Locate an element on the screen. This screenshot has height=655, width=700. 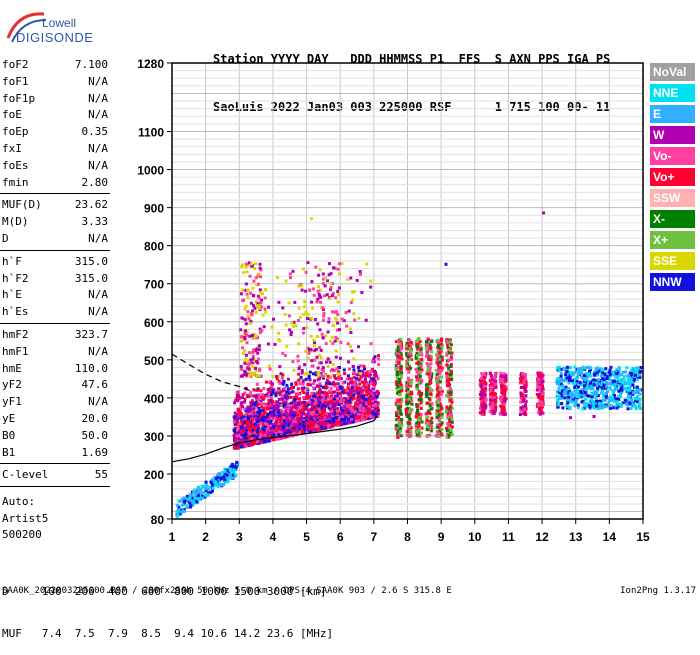
y-tick-label: 1000 is located at coordinates (150, 171).